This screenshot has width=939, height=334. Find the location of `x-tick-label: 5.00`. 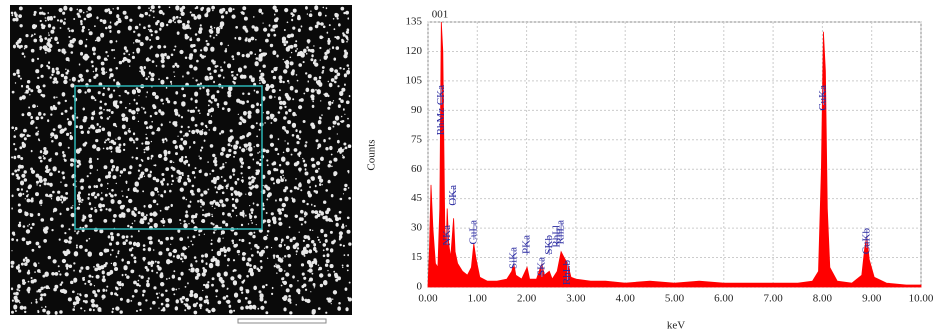

x-tick-label: 5.00 is located at coordinates (675, 299).